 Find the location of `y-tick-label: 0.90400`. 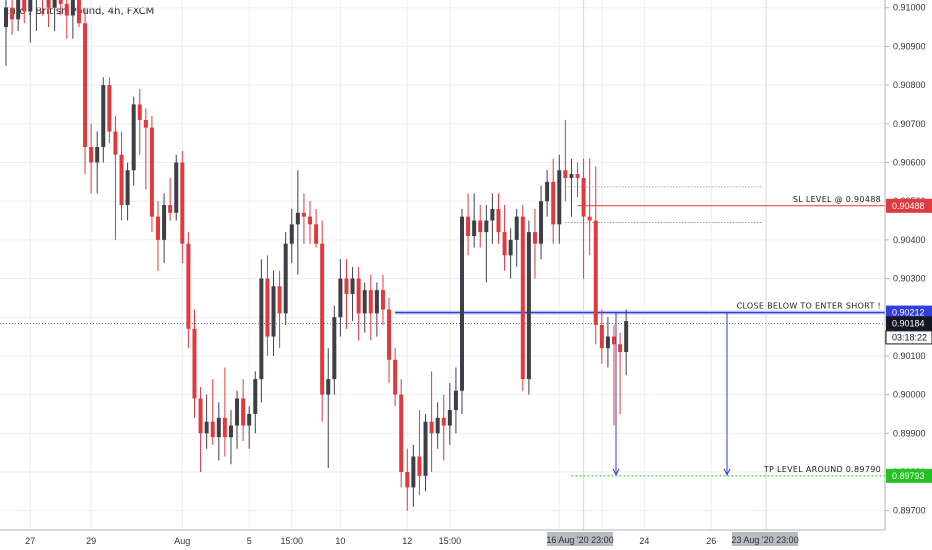

y-tick-label: 0.90400 is located at coordinates (909, 240).